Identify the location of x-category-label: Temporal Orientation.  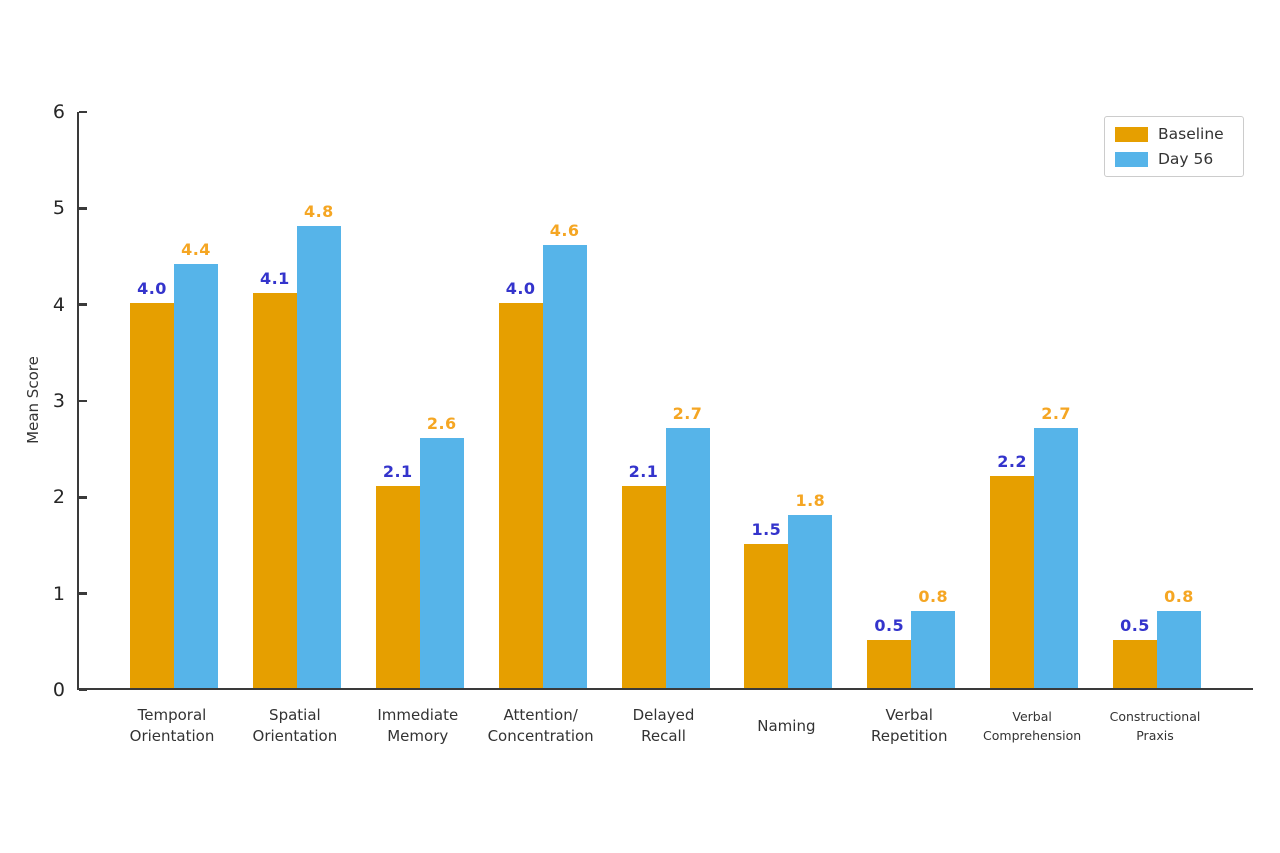
(172, 725).